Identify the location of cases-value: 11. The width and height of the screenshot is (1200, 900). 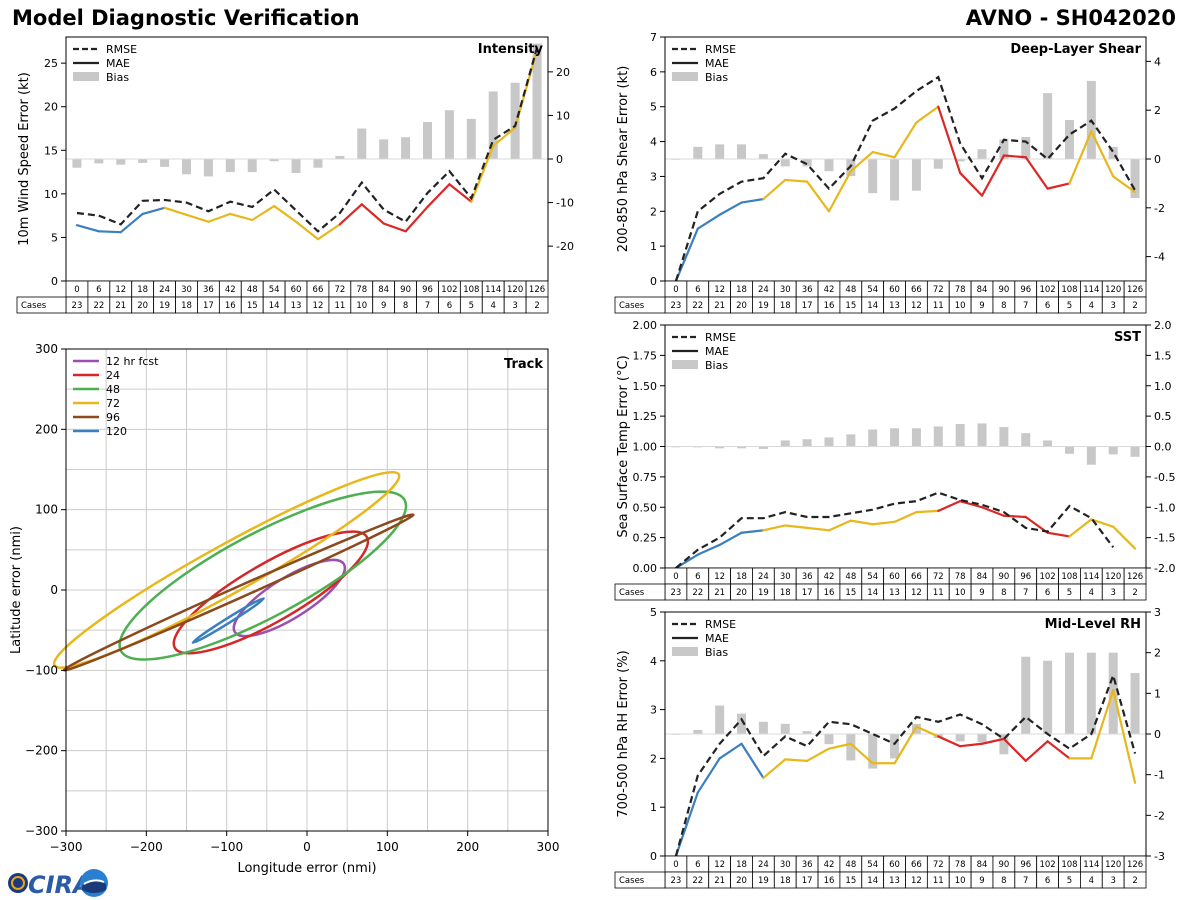
(938, 593).